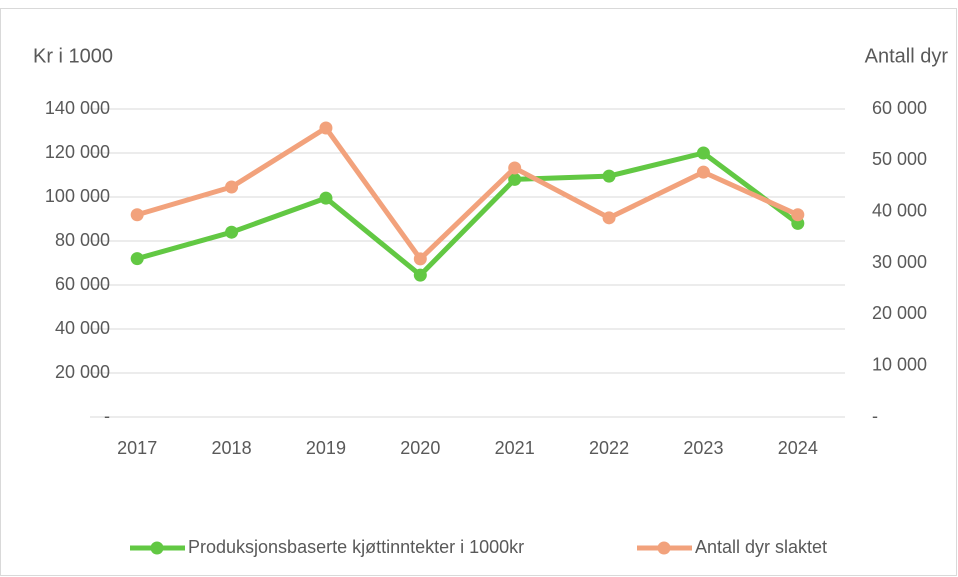  Describe the element at coordinates (761, 547) in the screenshot. I see `legend-label: Antall dyr slaktet` at that location.